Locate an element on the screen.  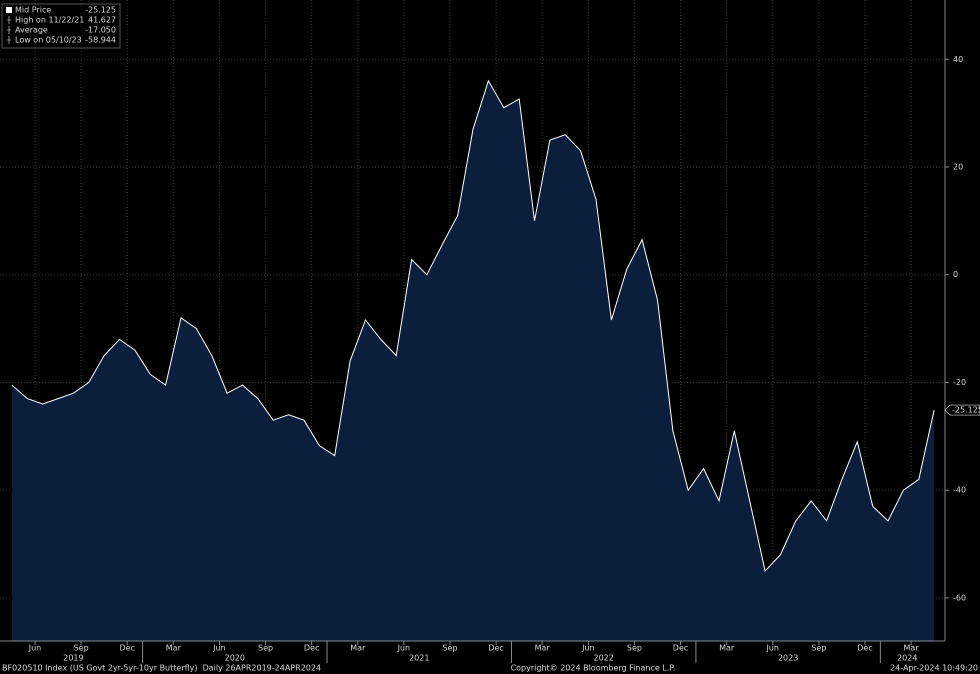
legend-name: High on 11/22/21 is located at coordinates (49, 20).